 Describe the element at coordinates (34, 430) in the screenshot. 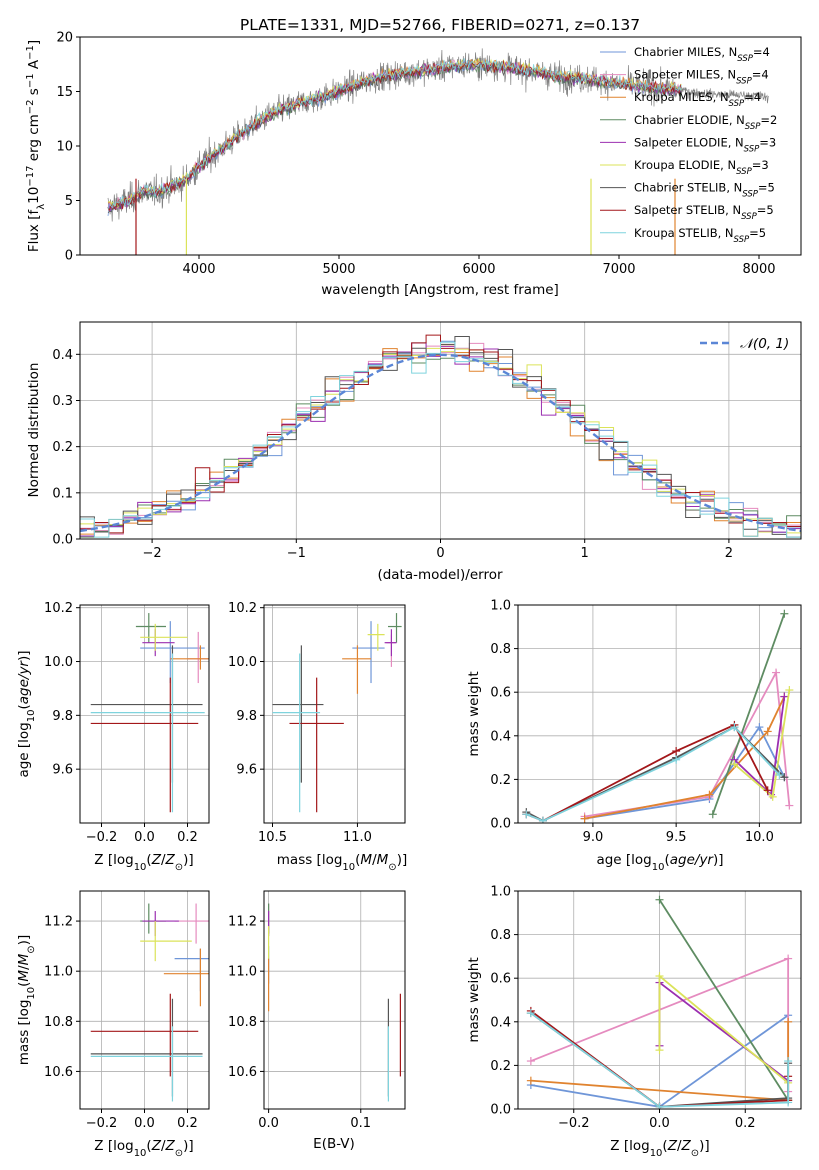

I see `y-axis-label: Normed distribution` at that location.